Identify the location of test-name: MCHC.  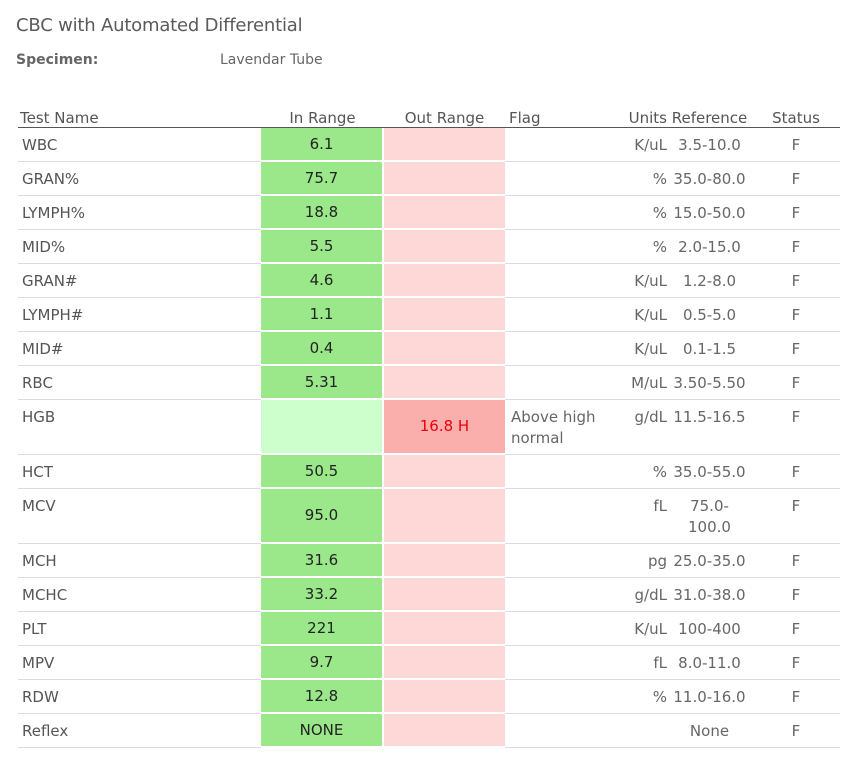
(139, 595).